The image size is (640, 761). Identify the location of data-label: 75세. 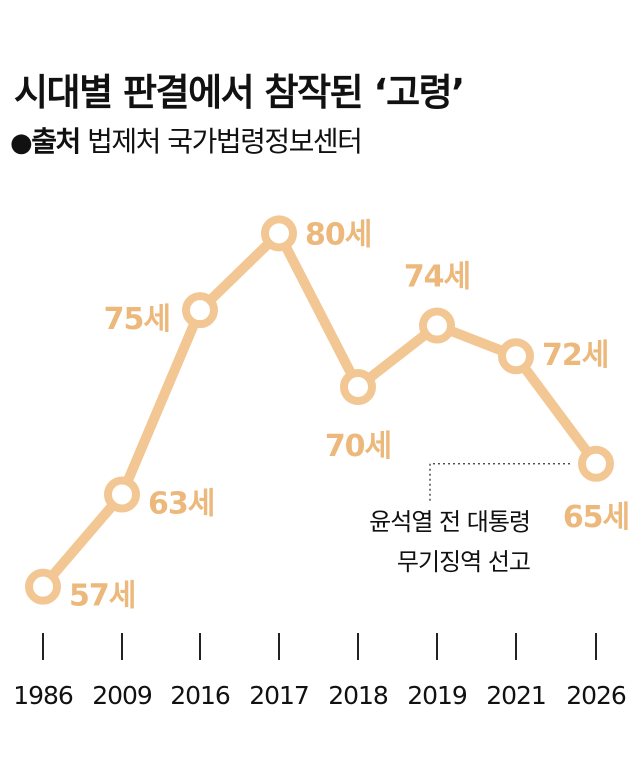
(137, 319).